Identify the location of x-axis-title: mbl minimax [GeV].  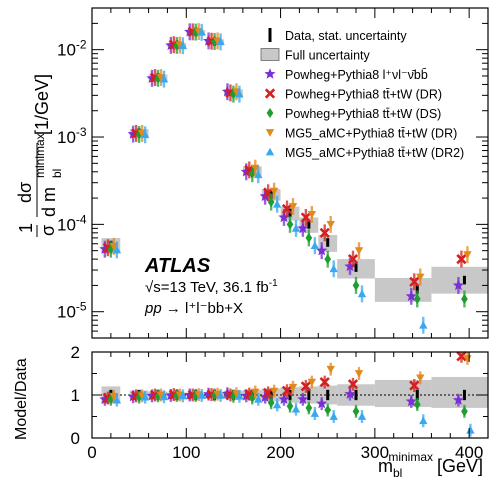
(430, 465).